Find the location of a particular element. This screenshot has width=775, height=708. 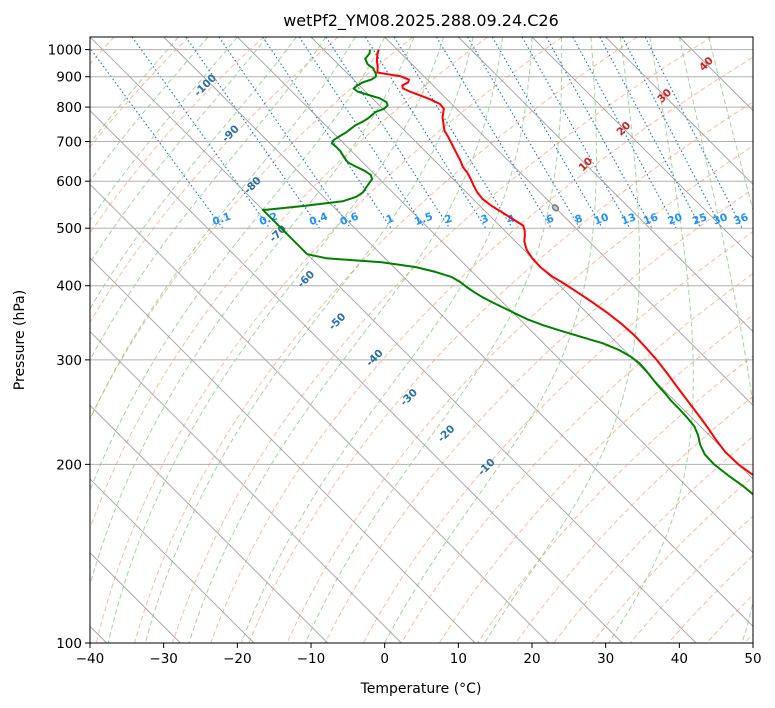

mixing-ratio-label: 25 is located at coordinates (700, 219).